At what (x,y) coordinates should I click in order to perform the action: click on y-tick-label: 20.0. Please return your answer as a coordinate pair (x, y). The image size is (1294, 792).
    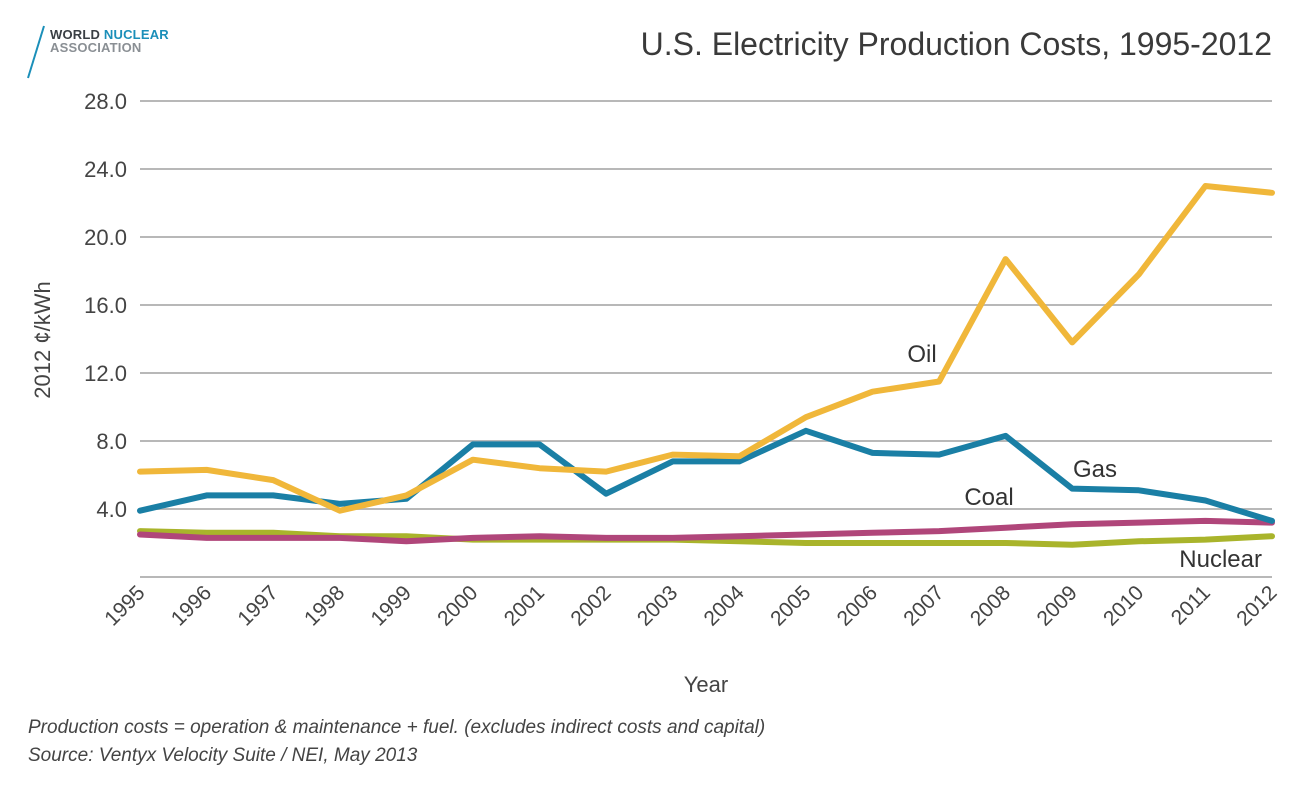
    Looking at the image, I should click on (105, 237).